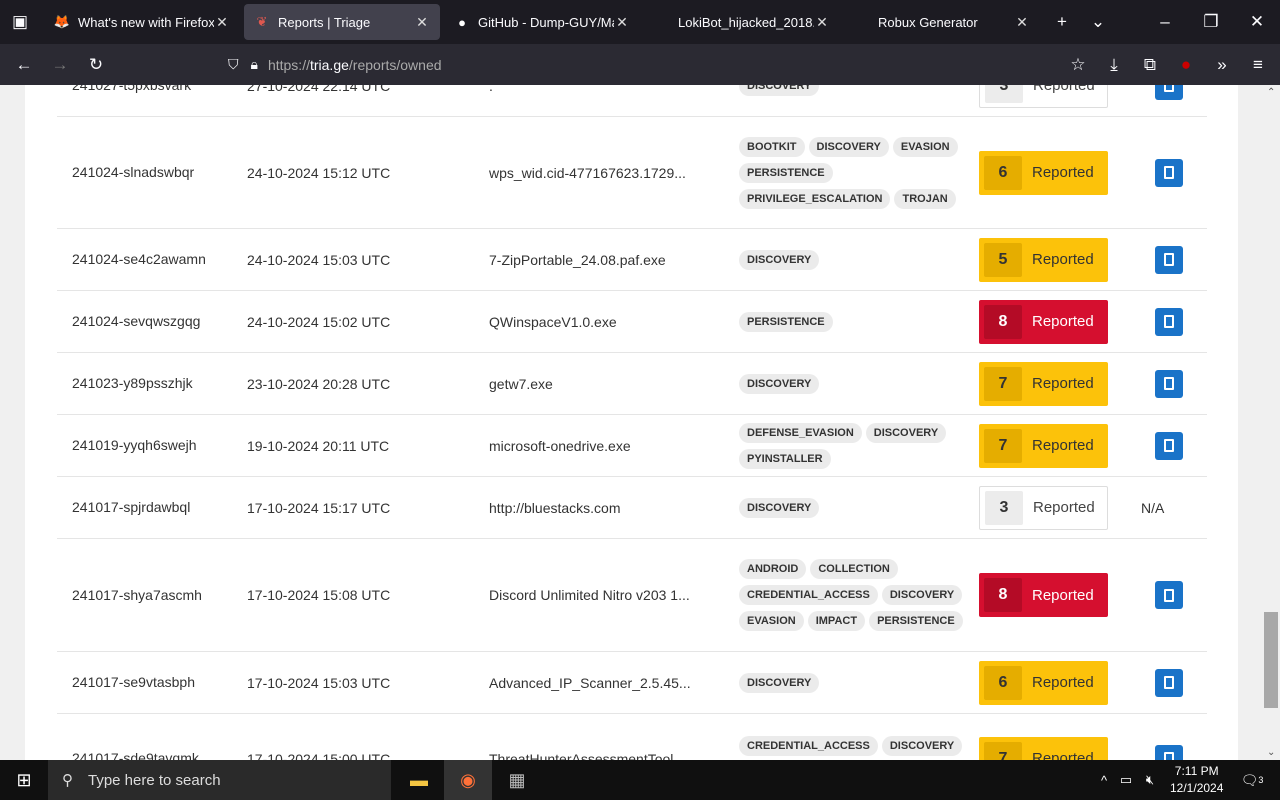 The height and width of the screenshot is (800, 1280). Describe the element at coordinates (521, 383) in the screenshot. I see `report-file: getw7.exe` at that location.